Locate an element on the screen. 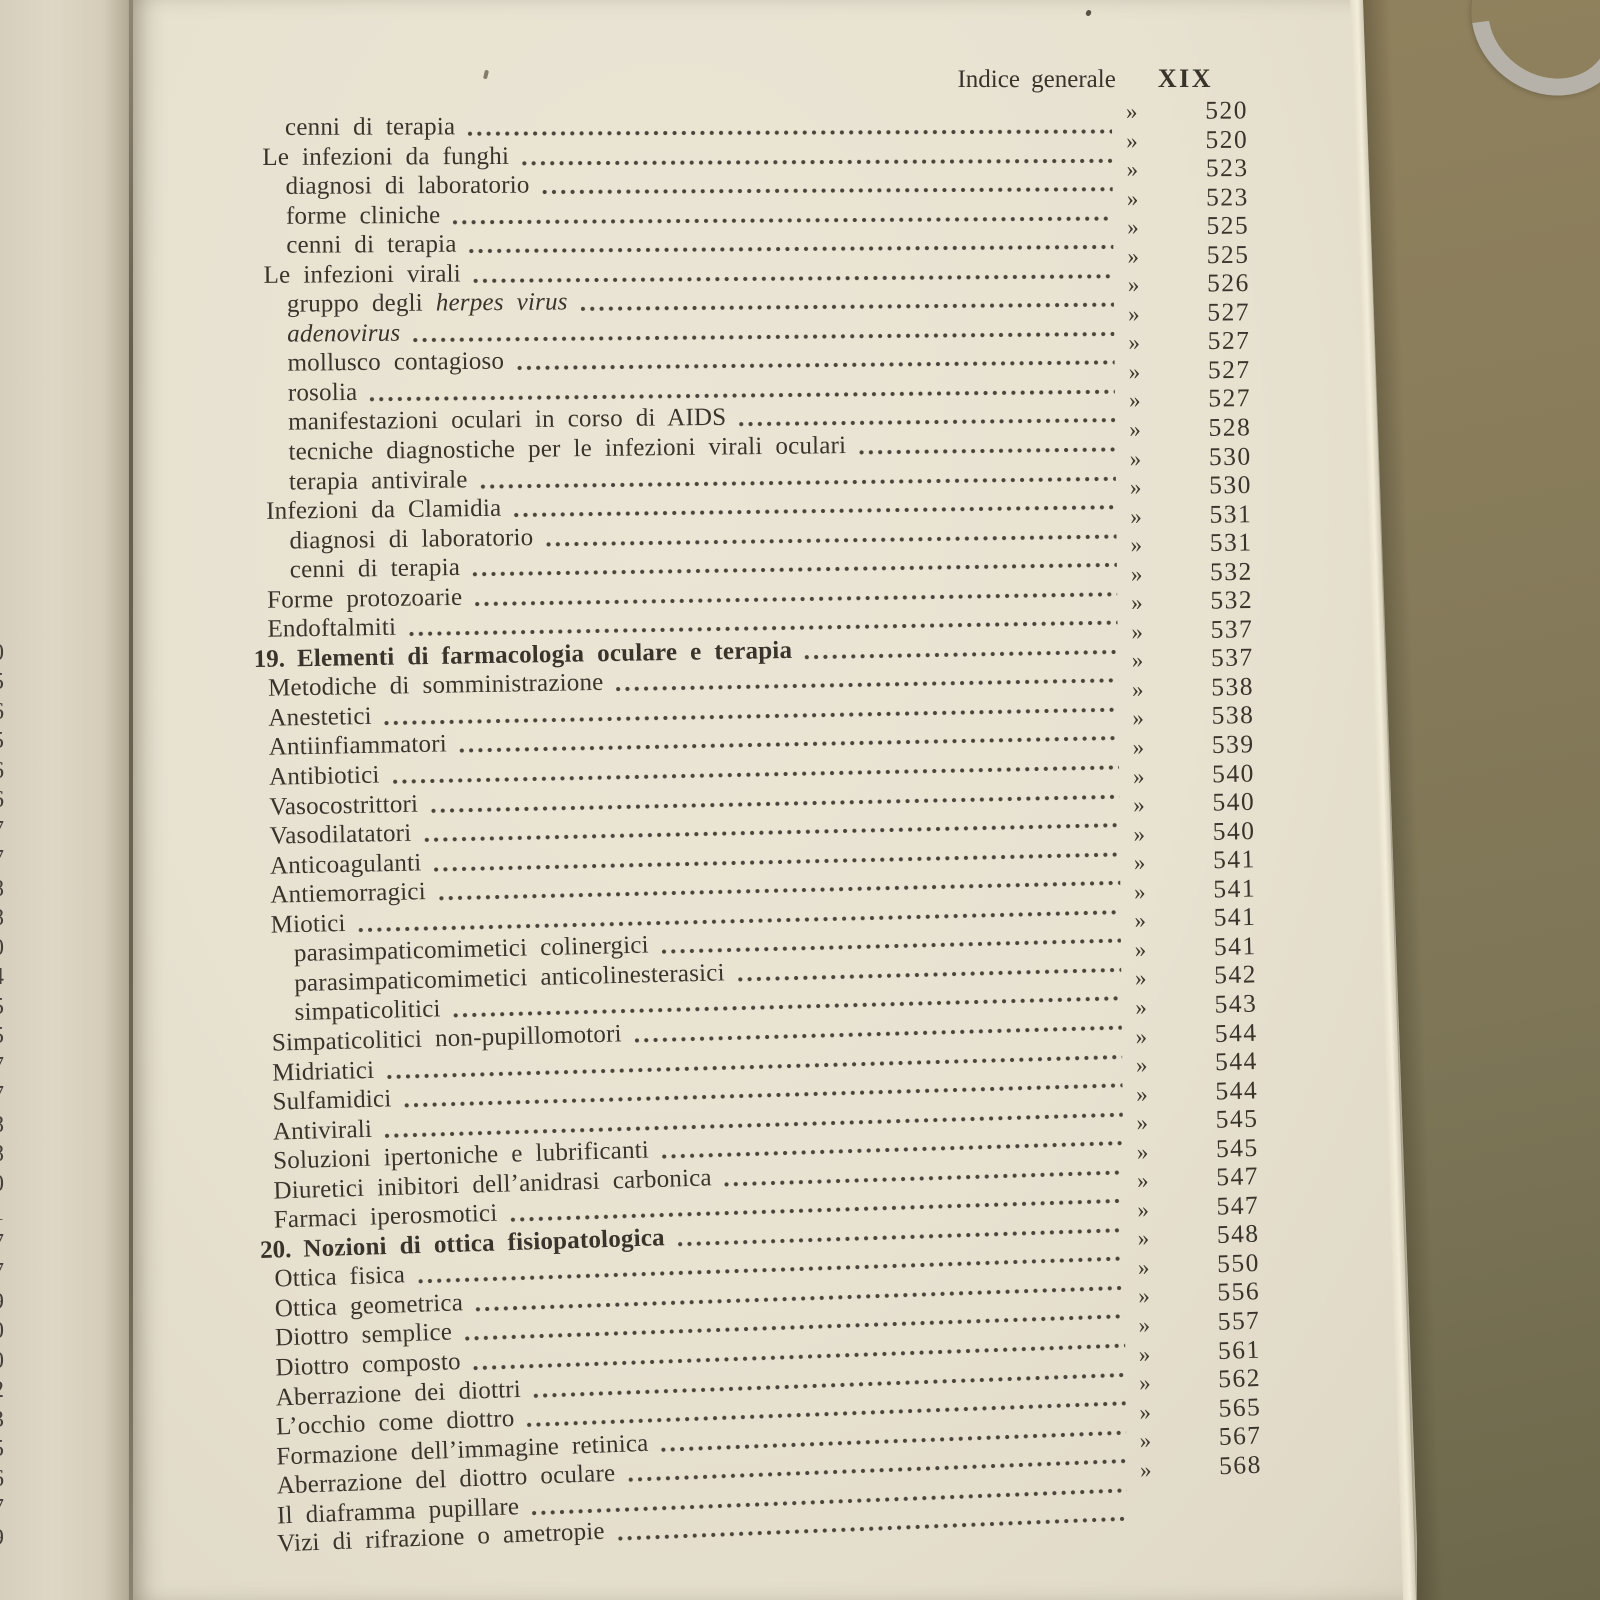 The height and width of the screenshot is (1600, 1600). page-ref: » 537 is located at coordinates (1192, 659).